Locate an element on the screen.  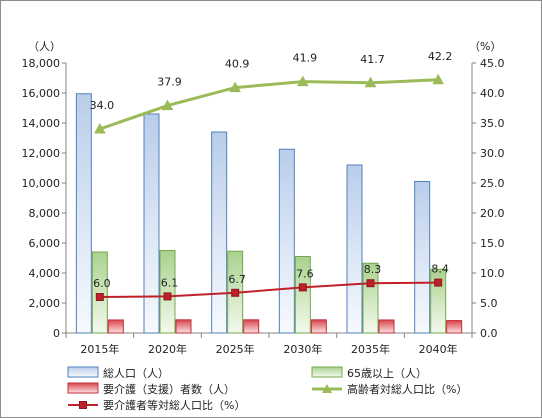
left-tick-label: 12,000 is located at coordinates (41, 153).